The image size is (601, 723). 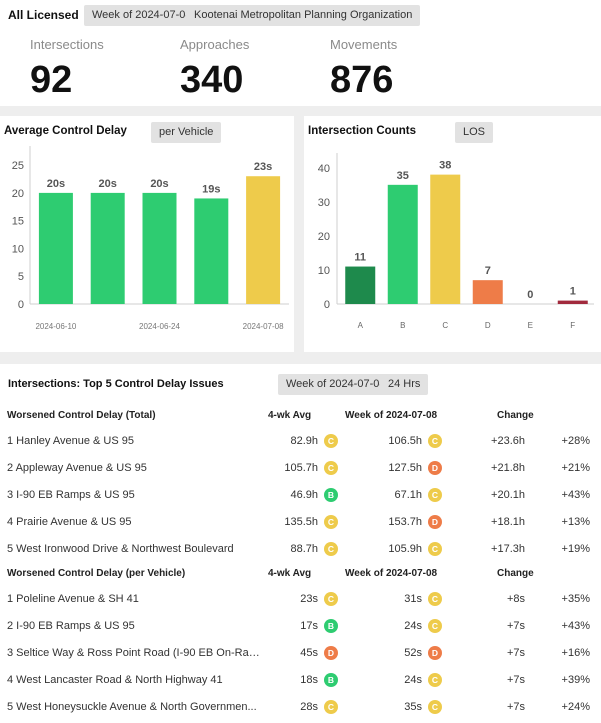 What do you see at coordinates (21, 277) in the screenshot?
I see `y-tick-label: 5` at bounding box center [21, 277].